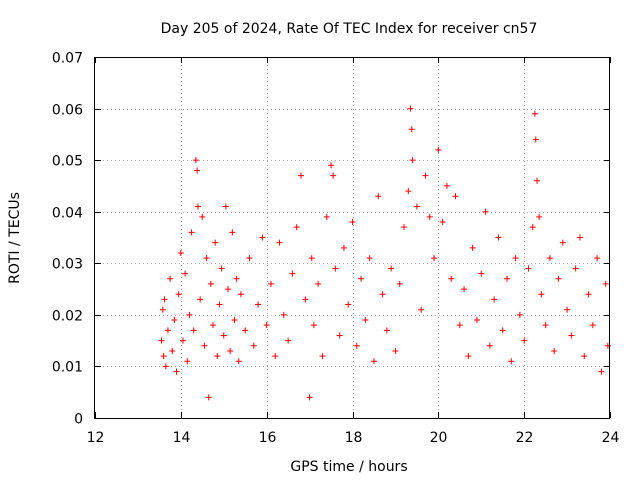 The height and width of the screenshot is (480, 640). Describe the element at coordinates (182, 438) in the screenshot. I see `x-tick-label: 14` at that location.